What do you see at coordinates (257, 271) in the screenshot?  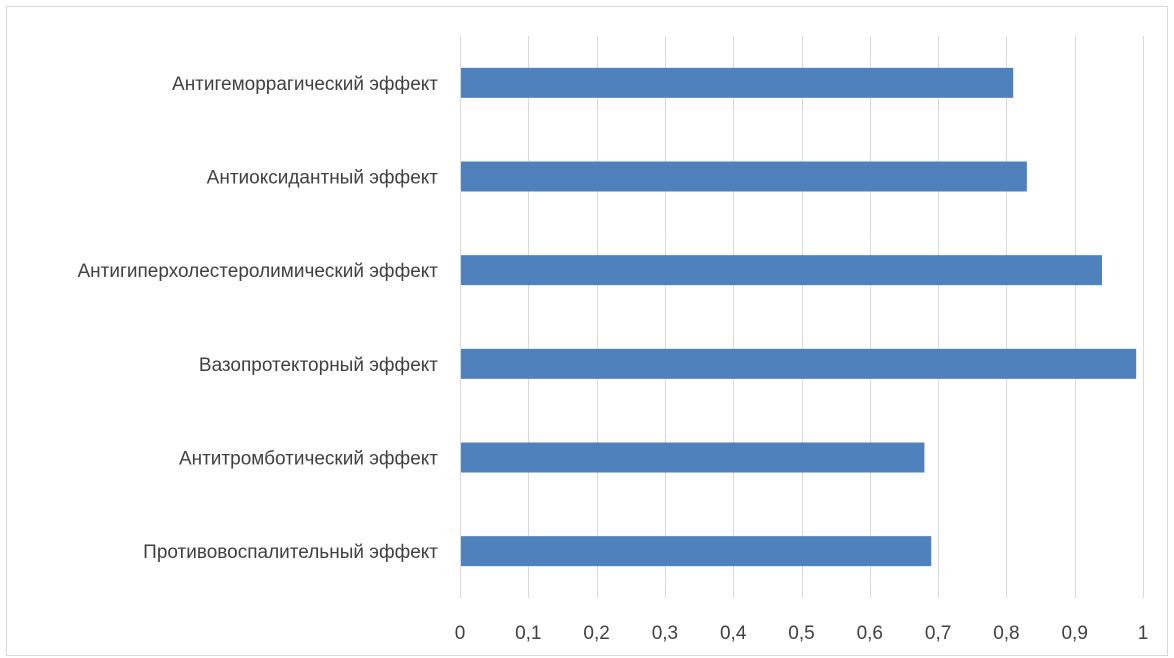 I see `category-label: Антигиперхолестеролимический эффект` at bounding box center [257, 271].